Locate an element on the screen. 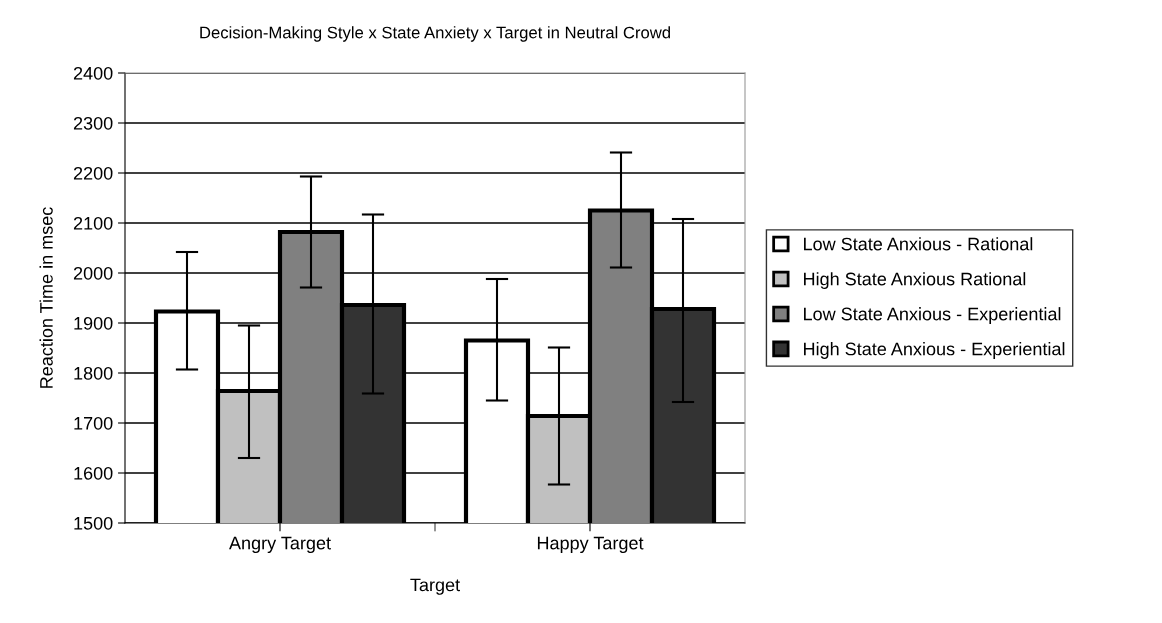 The height and width of the screenshot is (623, 1162). chart-title: Decision-Making Style x State Anxiety x Target in Neutral Crowd is located at coordinates (435, 34).